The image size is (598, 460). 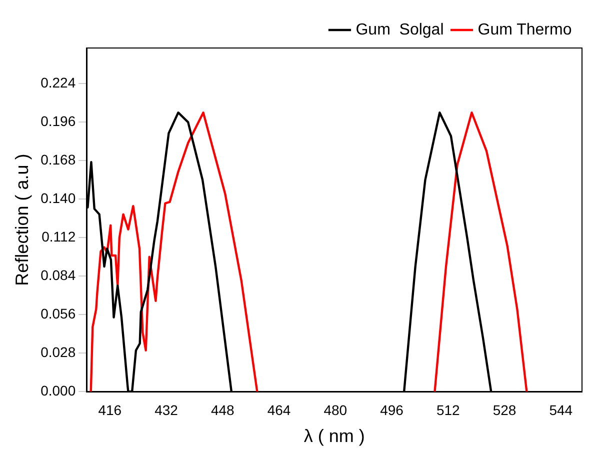 I want to click on y-tick-label: 0.224, so click(x=58, y=82).